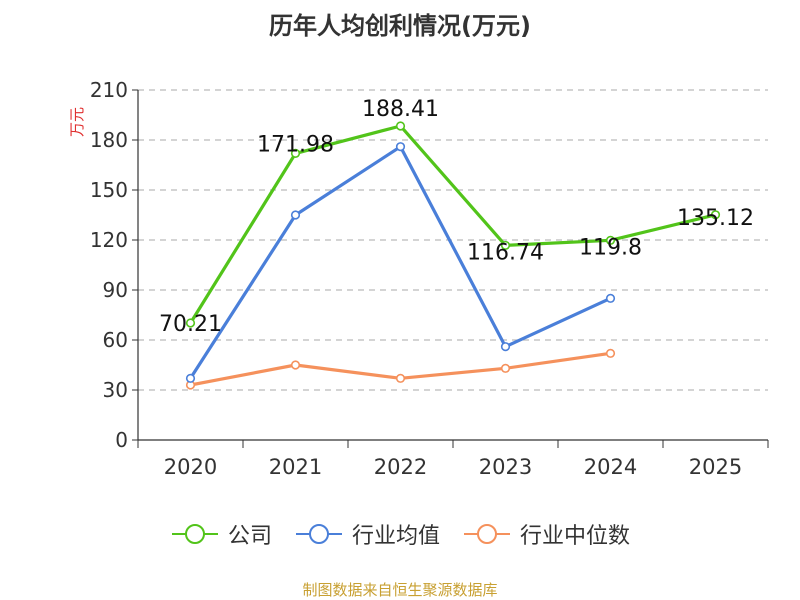 The height and width of the screenshot is (600, 800). Describe the element at coordinates (295, 144) in the screenshot. I see `data-label-2021: 171.98` at that location.